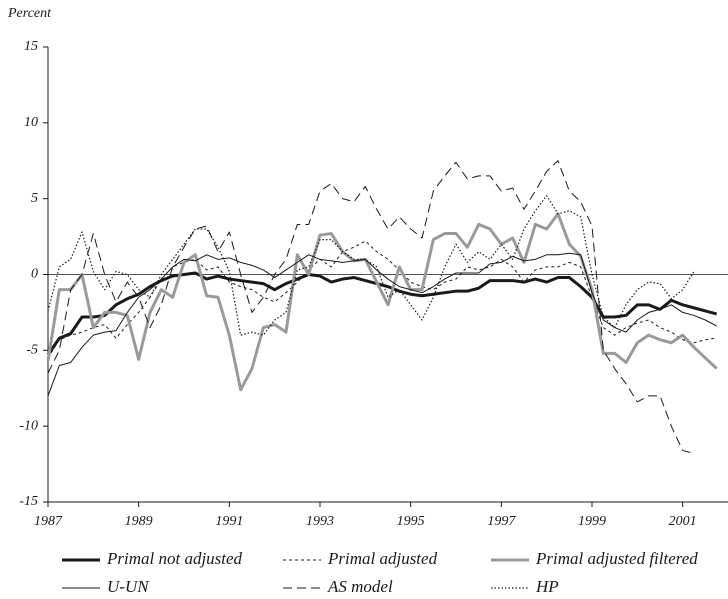  I want to click on y-tick-label: -15, so click(28, 501).